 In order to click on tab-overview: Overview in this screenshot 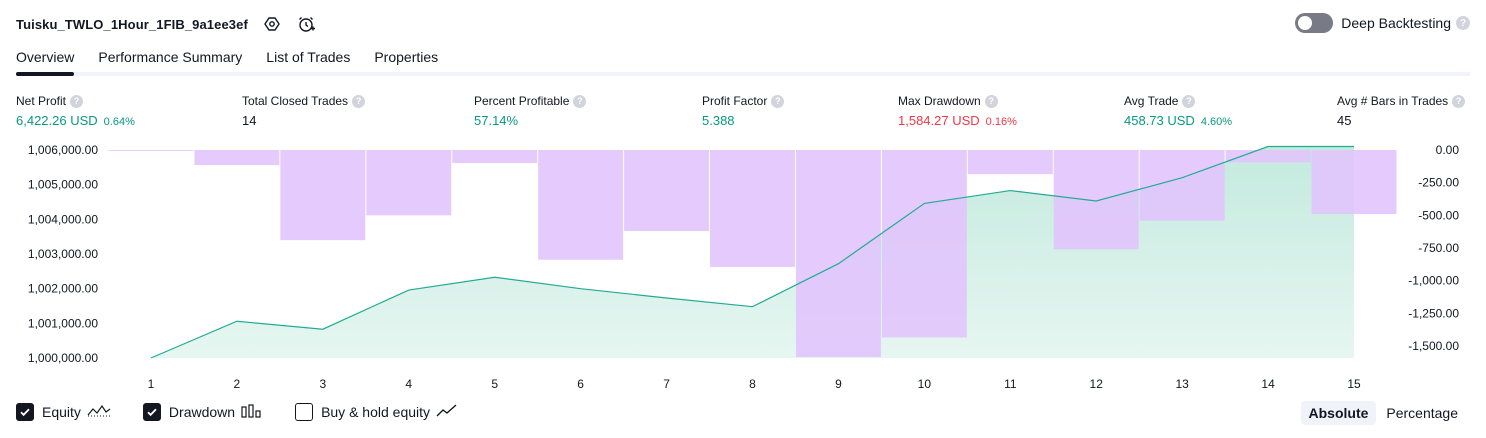, I will do `click(45, 61)`.